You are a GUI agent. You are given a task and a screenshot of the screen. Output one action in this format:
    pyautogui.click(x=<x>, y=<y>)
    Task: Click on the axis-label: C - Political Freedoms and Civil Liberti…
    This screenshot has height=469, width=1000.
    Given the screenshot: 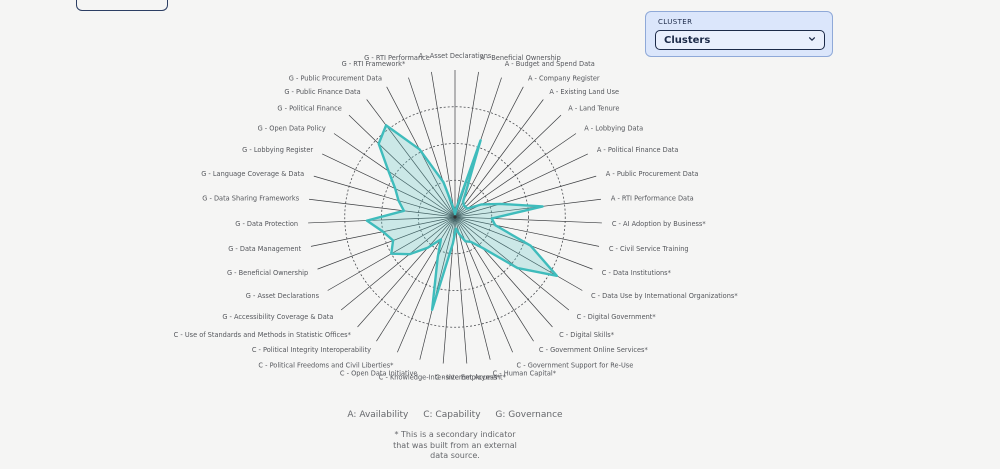 What is the action you would take?
    pyautogui.click(x=326, y=365)
    